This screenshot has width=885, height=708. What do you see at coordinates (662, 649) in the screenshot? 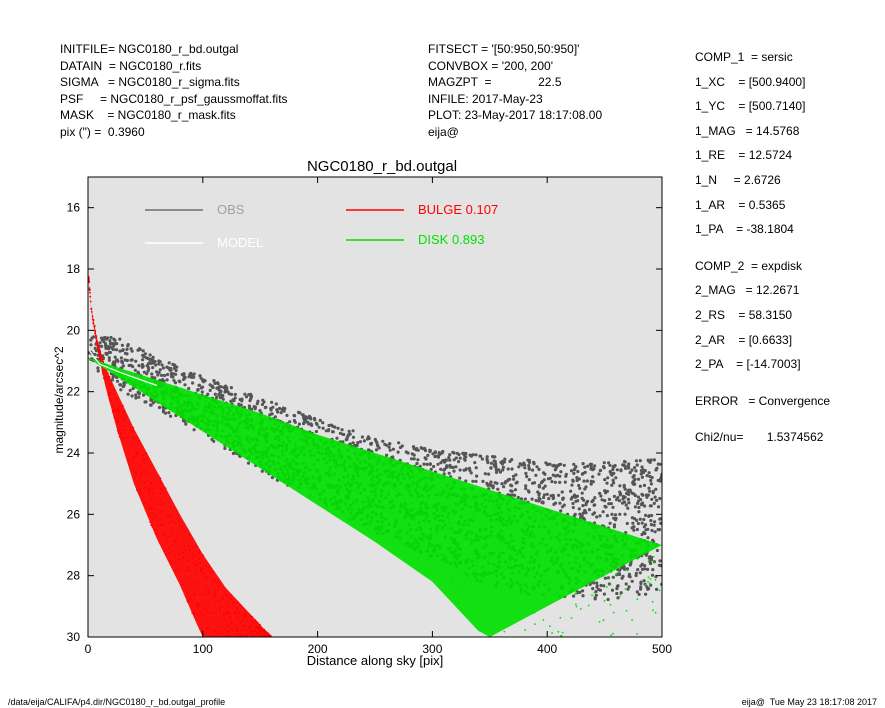
I see `x-tick-label: 500` at bounding box center [662, 649].